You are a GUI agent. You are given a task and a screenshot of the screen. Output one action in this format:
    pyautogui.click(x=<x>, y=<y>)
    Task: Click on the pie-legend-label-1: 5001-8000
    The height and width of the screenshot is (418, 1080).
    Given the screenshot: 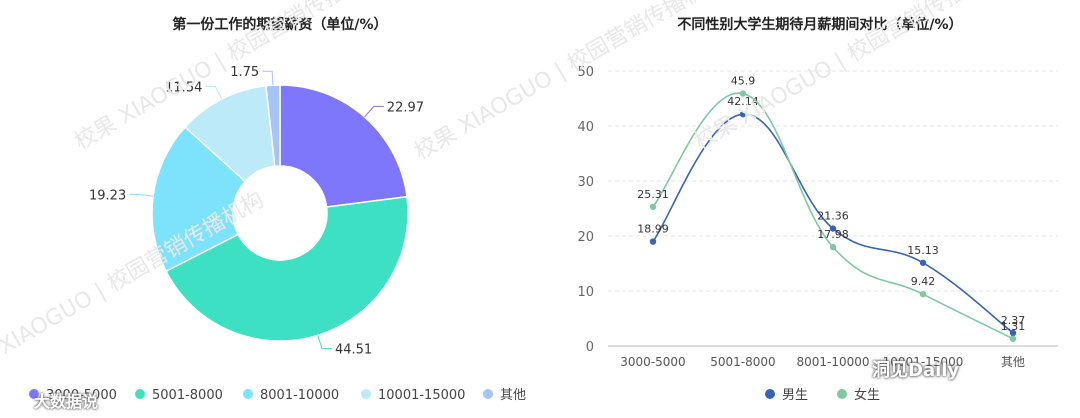 What is the action you would take?
    pyautogui.click(x=187, y=395)
    